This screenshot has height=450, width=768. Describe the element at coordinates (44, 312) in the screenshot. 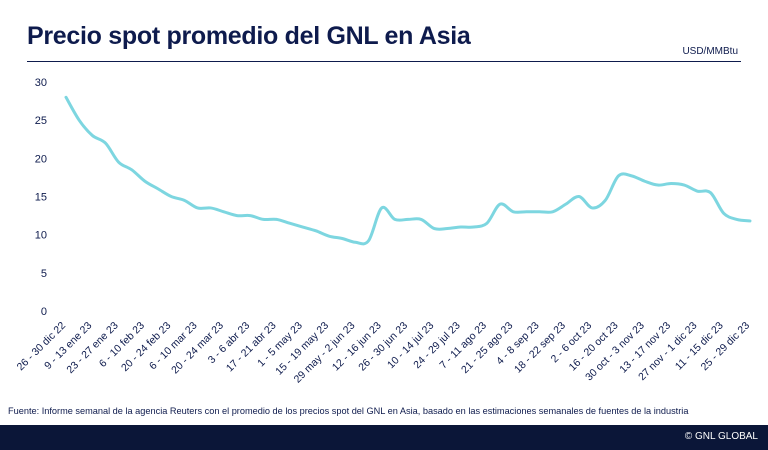

I see `y-tick-label: 0` at that location.